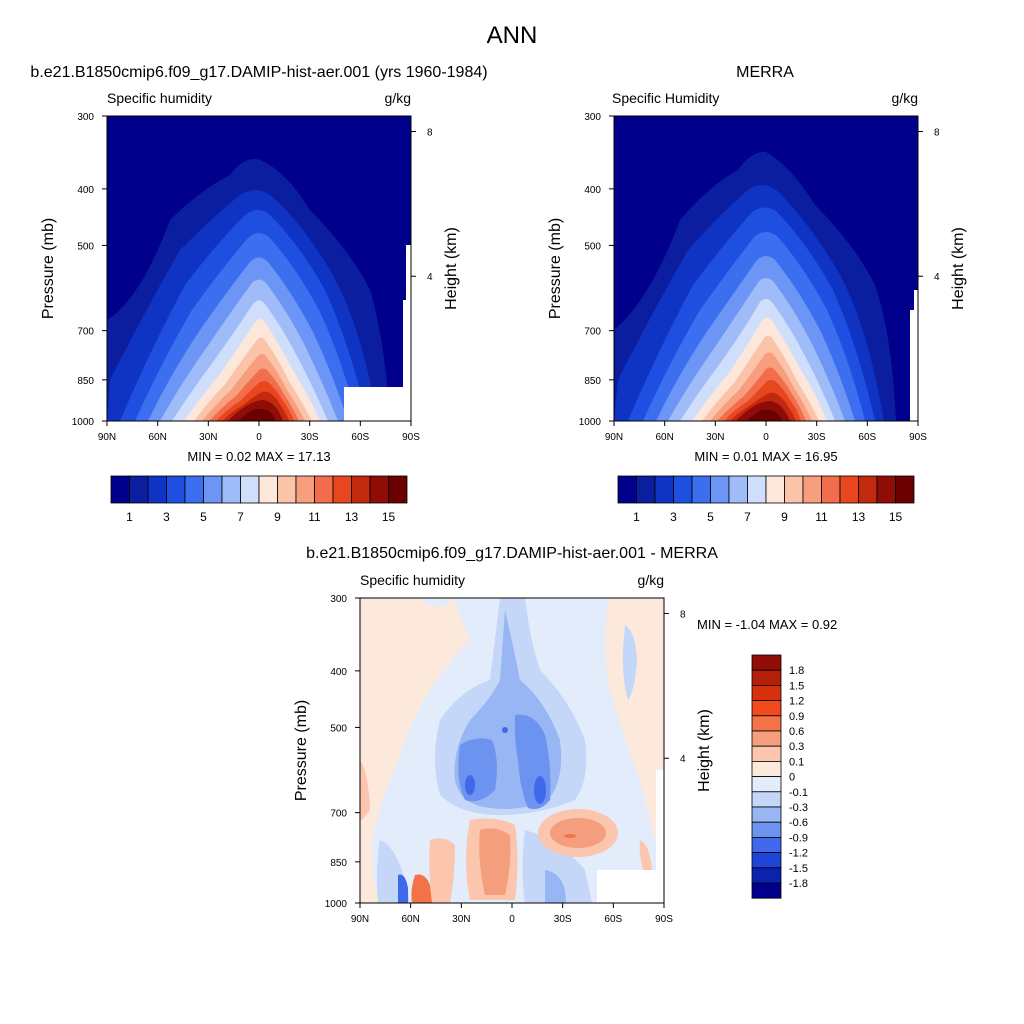 The width and height of the screenshot is (1024, 1024). What do you see at coordinates (745, 456) in the screenshot?
I see `min-value: 0.01` at bounding box center [745, 456].